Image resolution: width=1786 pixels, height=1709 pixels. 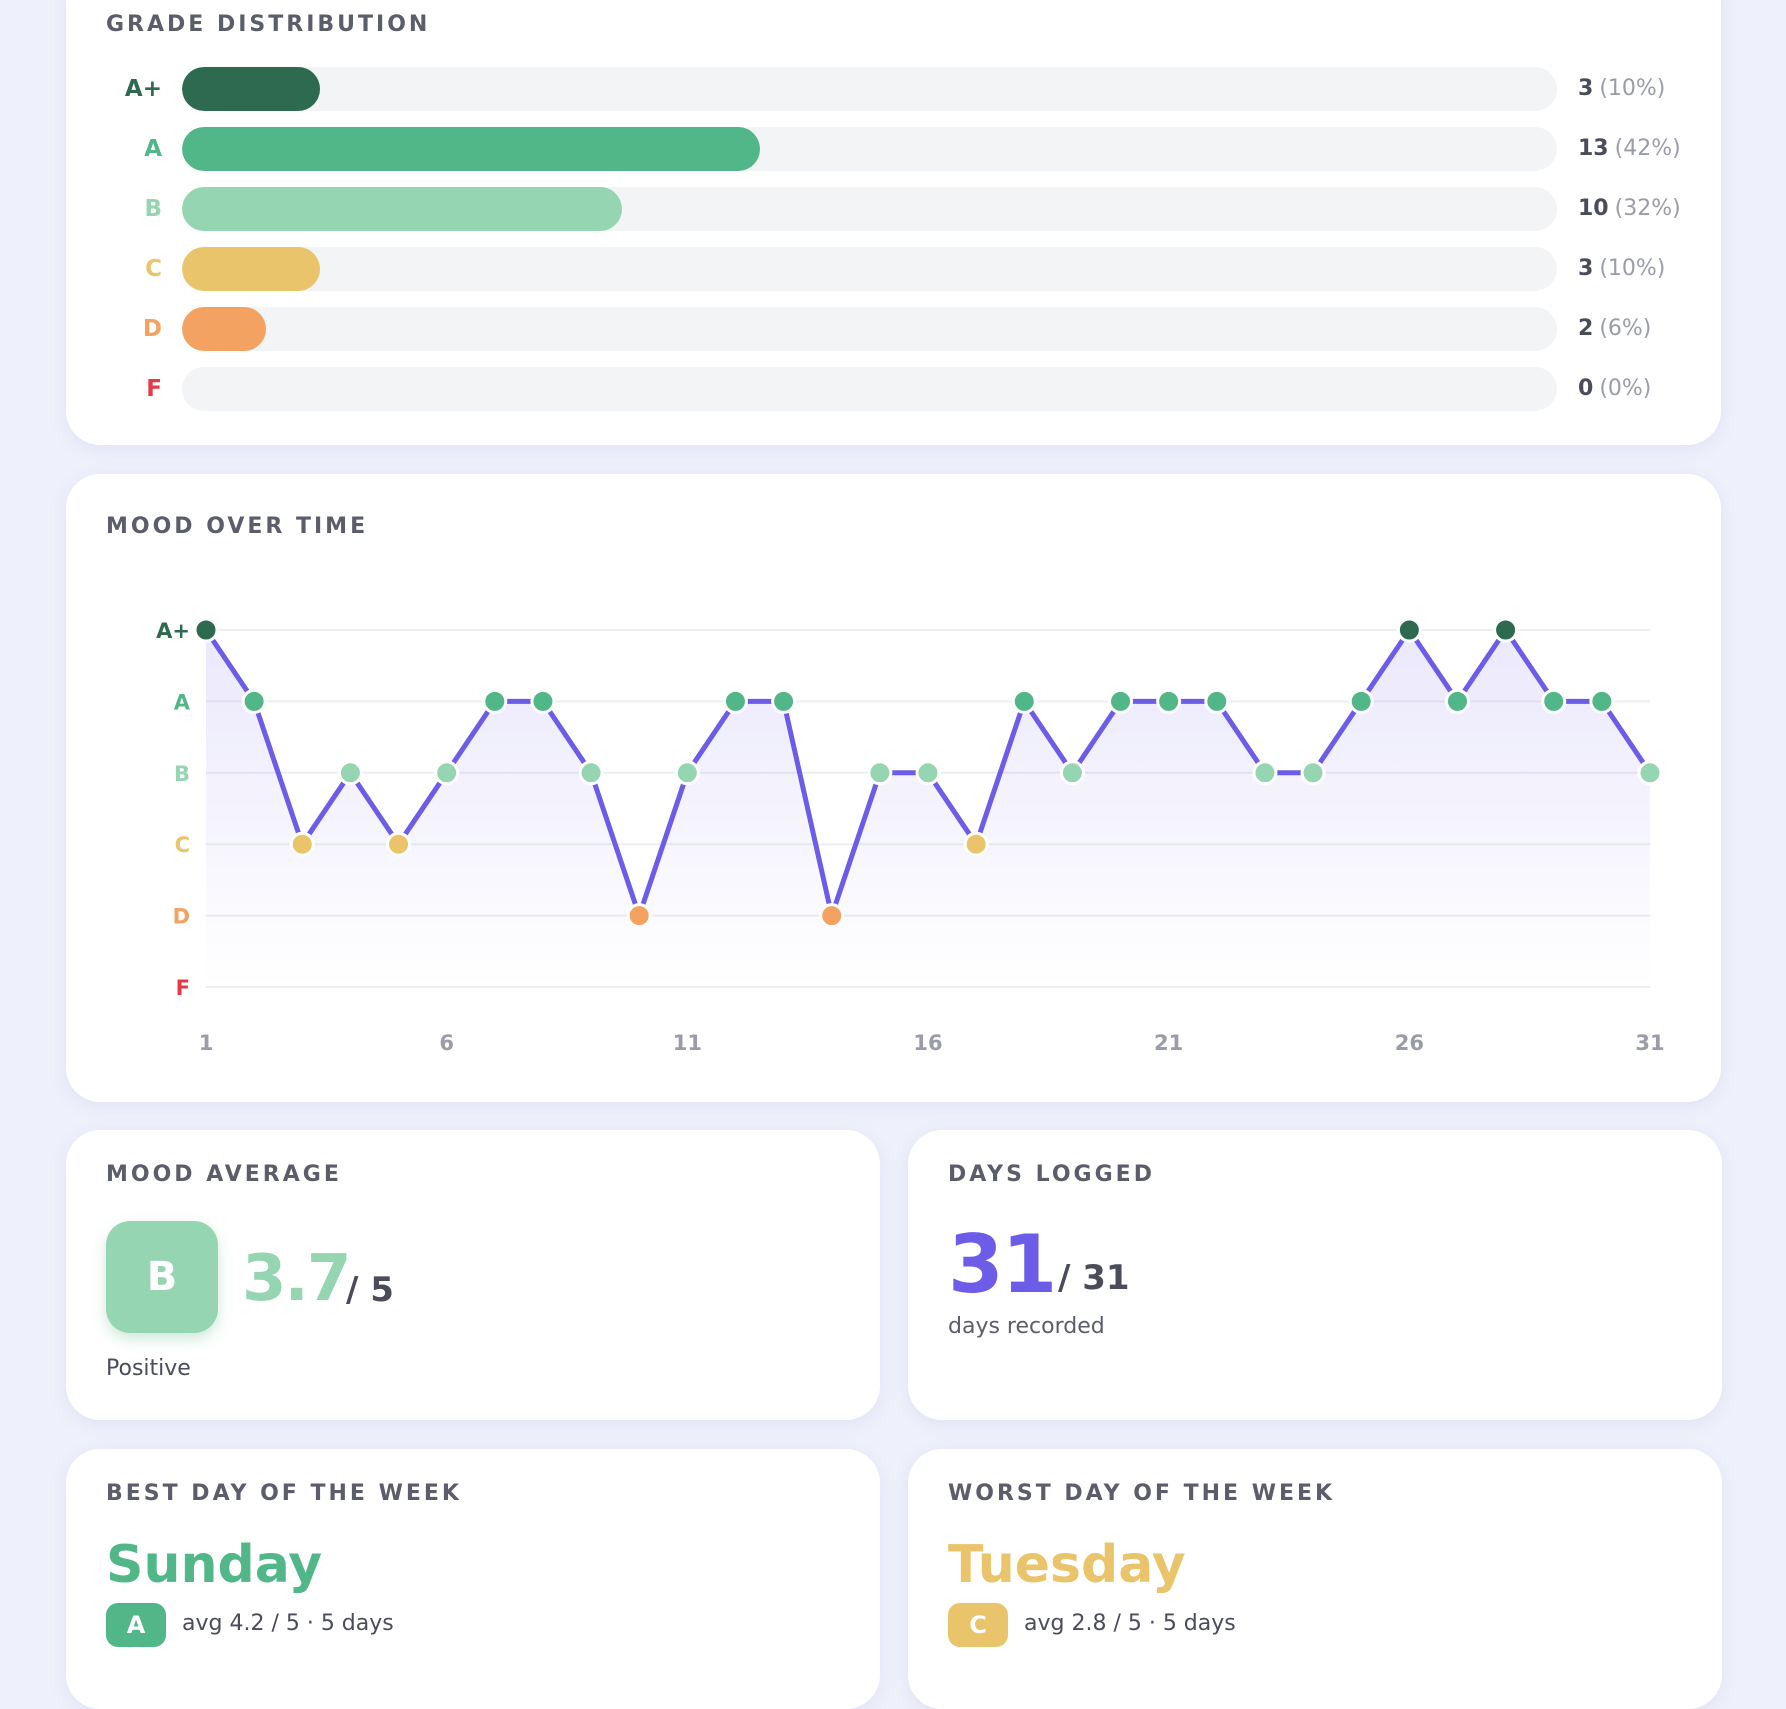 What do you see at coordinates (1130, 1623) in the screenshot?
I see `worst-day-info: avg 2.8 / 5 · 5 days` at bounding box center [1130, 1623].